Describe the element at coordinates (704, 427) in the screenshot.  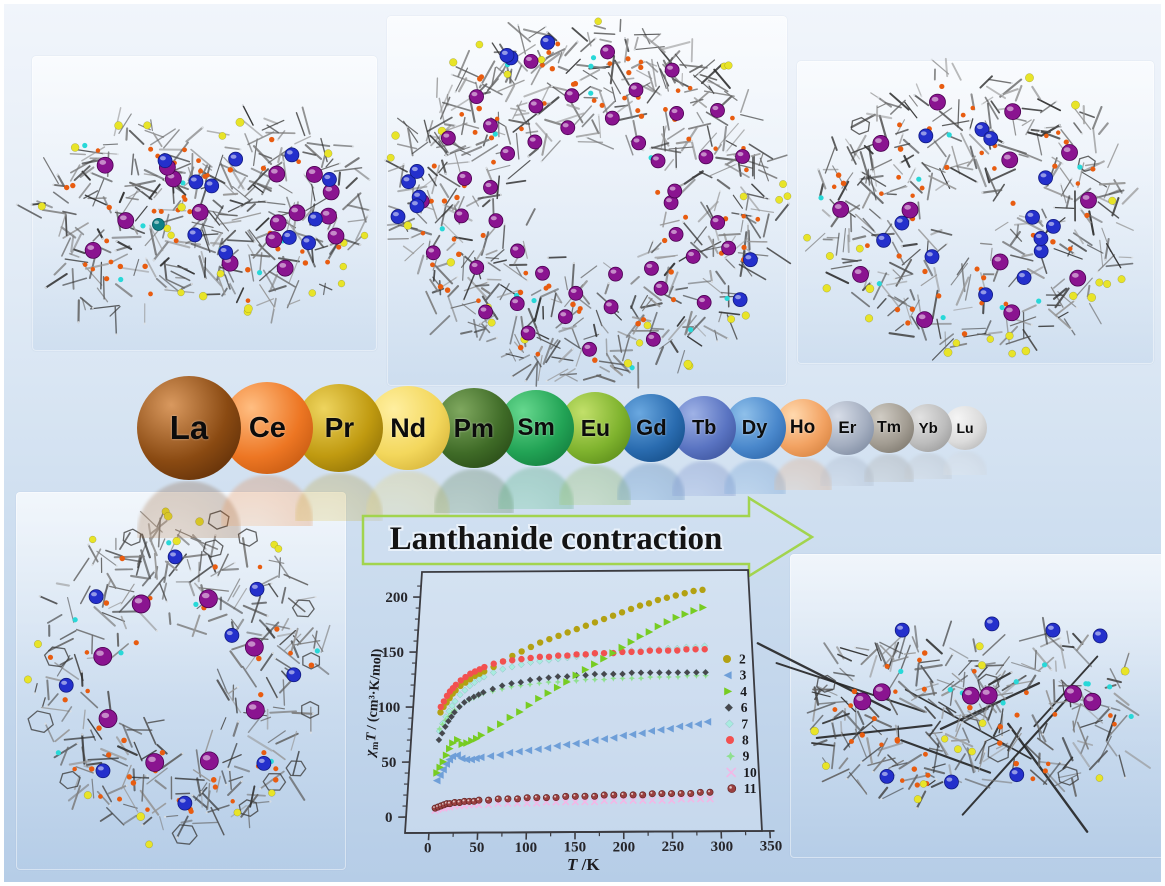
I see `lanthanide-symbol: Tb` at that location.